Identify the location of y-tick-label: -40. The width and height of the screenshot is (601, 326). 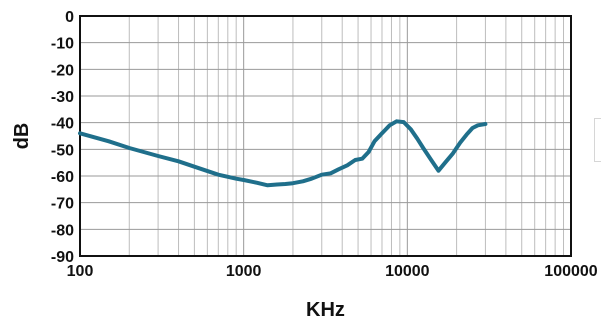
(62, 124).